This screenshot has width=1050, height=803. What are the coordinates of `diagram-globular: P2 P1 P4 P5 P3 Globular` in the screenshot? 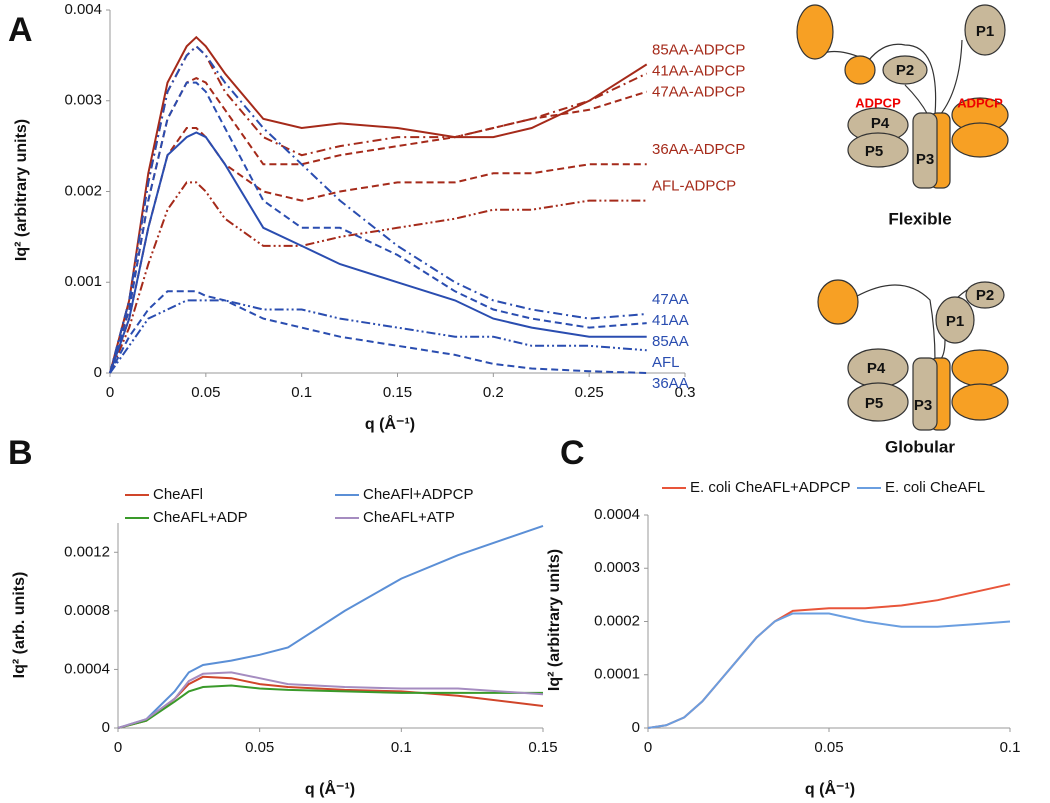 It's located at (913, 367).